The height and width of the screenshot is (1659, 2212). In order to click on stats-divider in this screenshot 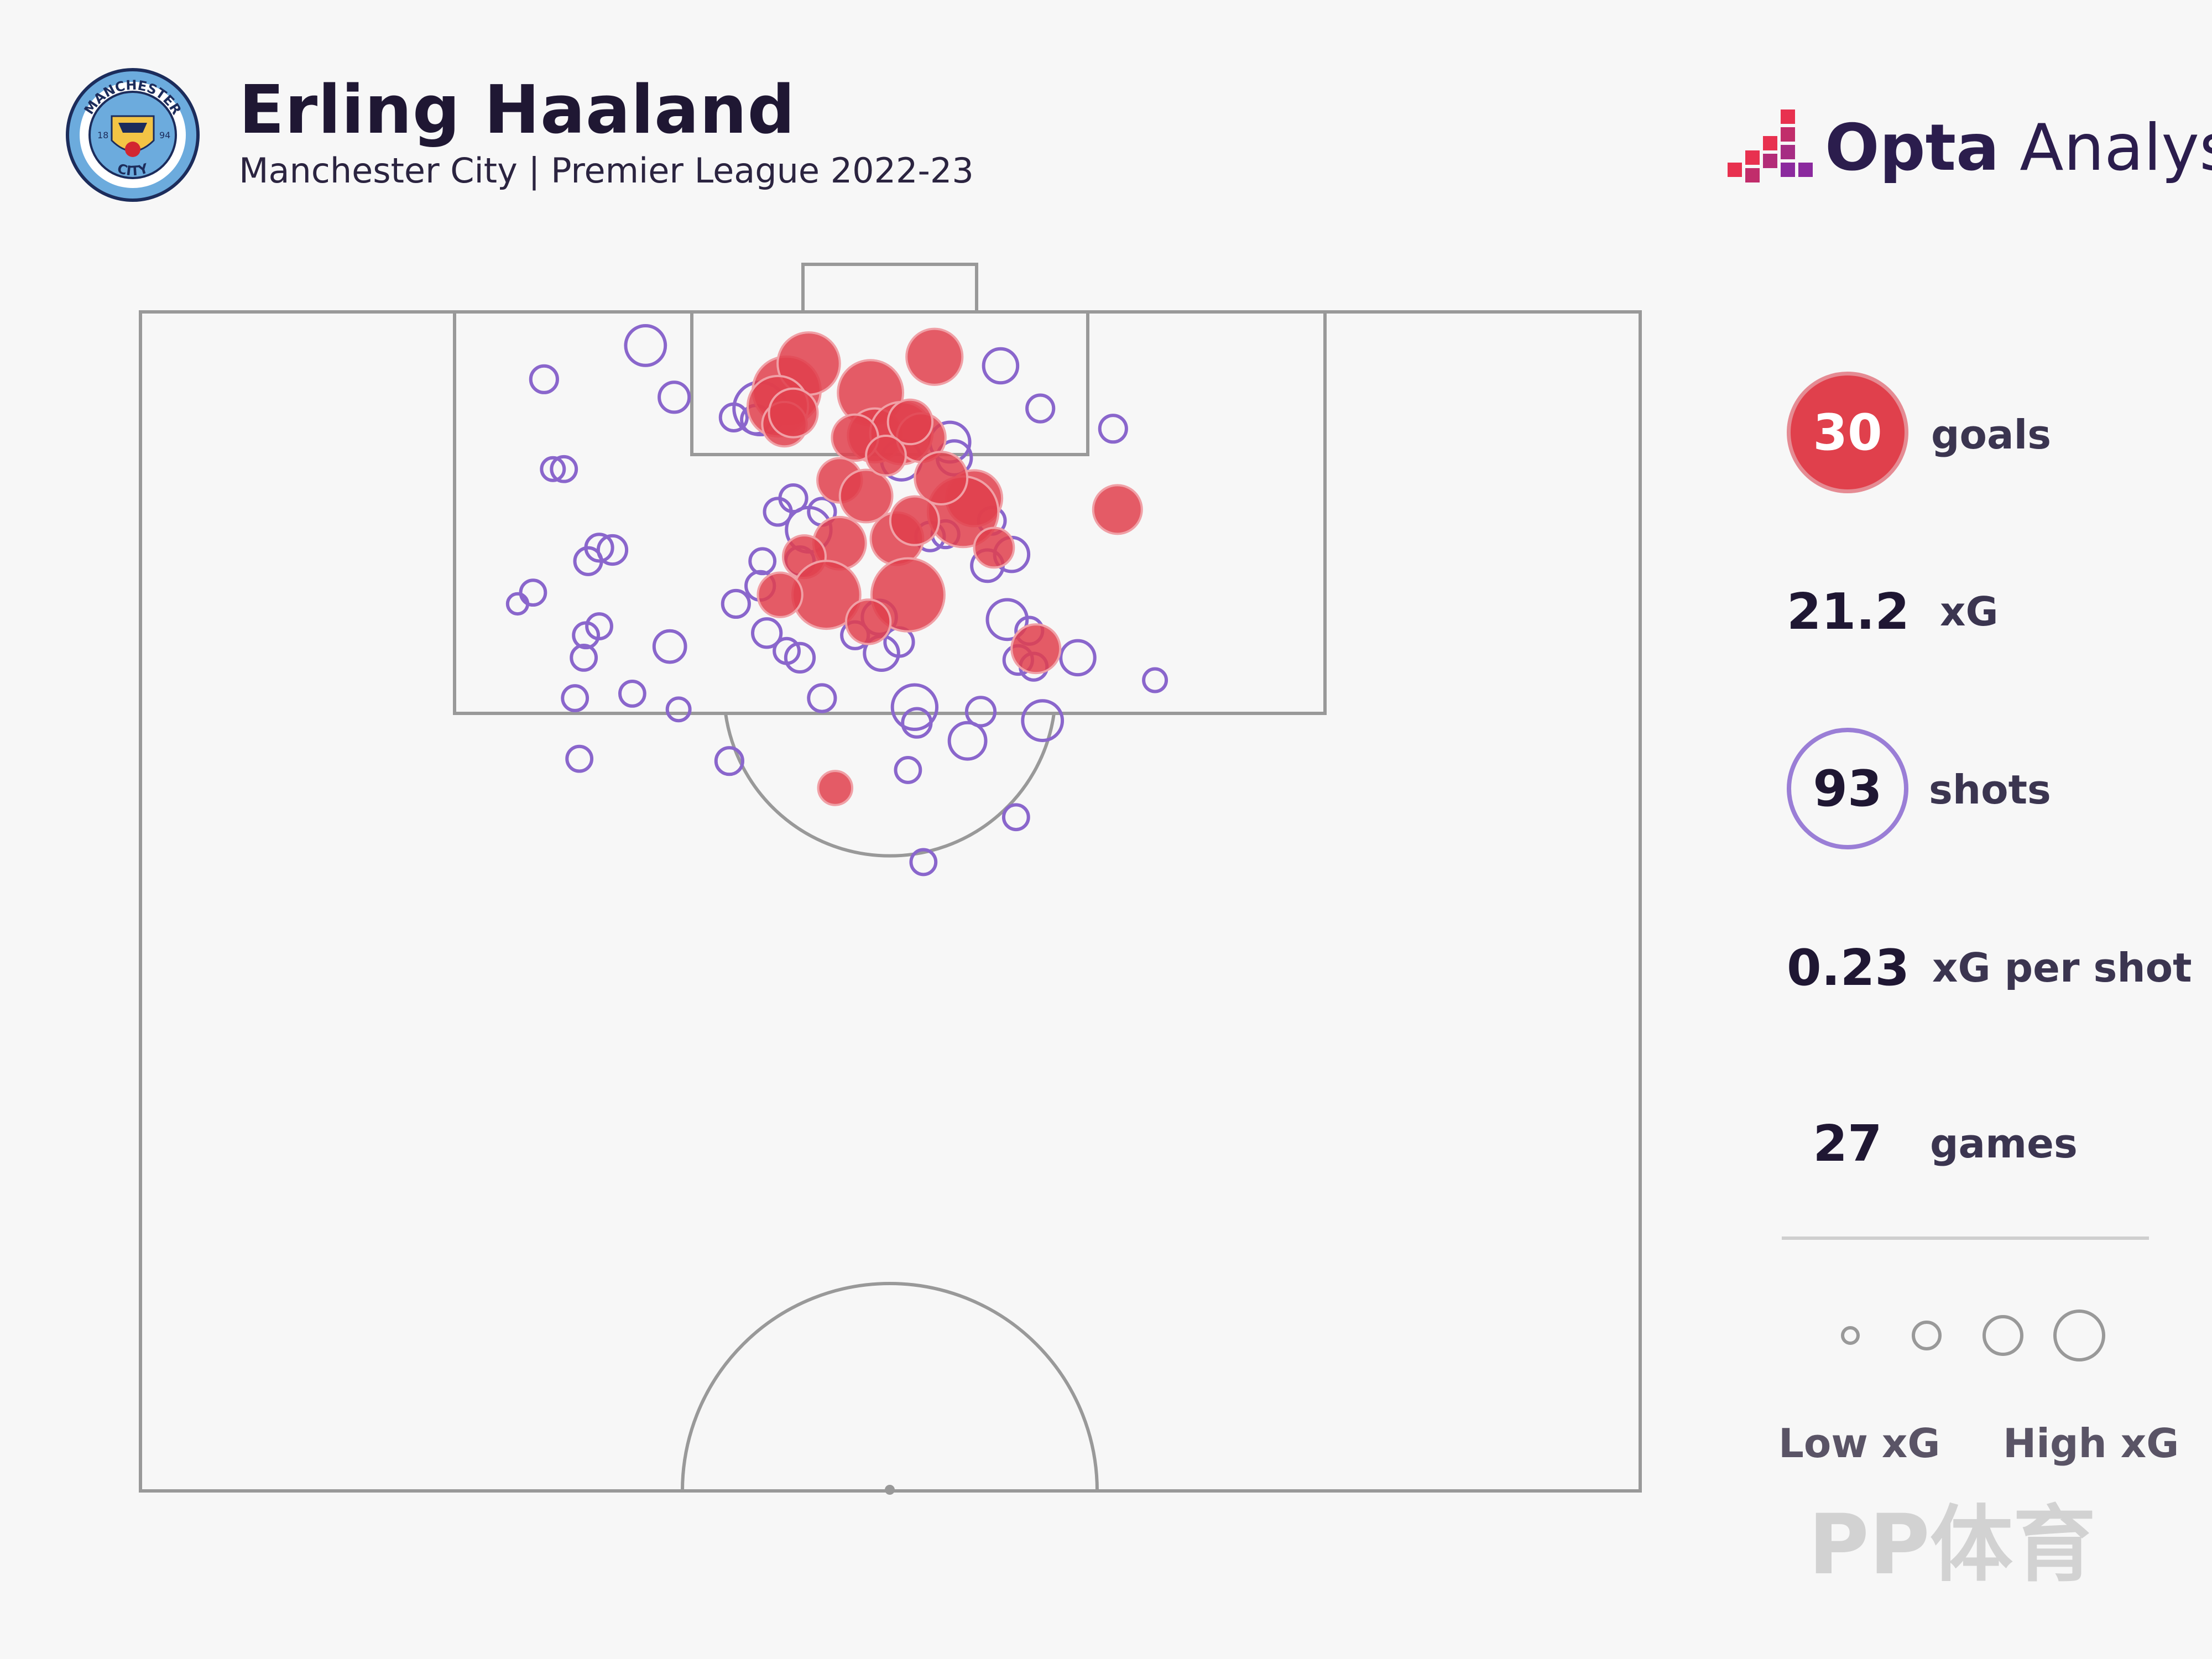, I will do `click(1966, 1239)`.